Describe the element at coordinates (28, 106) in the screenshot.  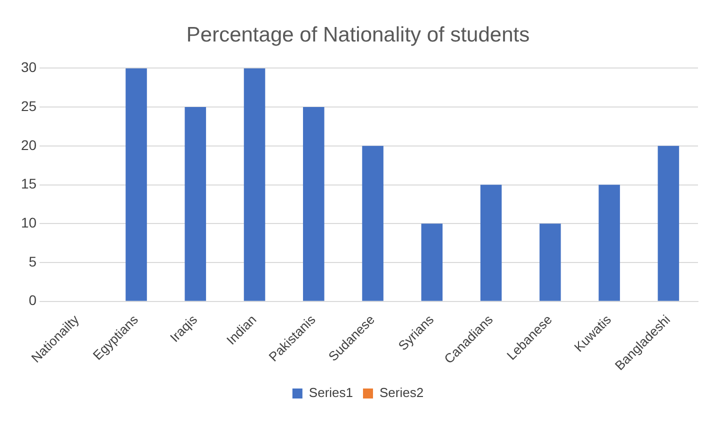
I see `y-tick-label: 25` at that location.